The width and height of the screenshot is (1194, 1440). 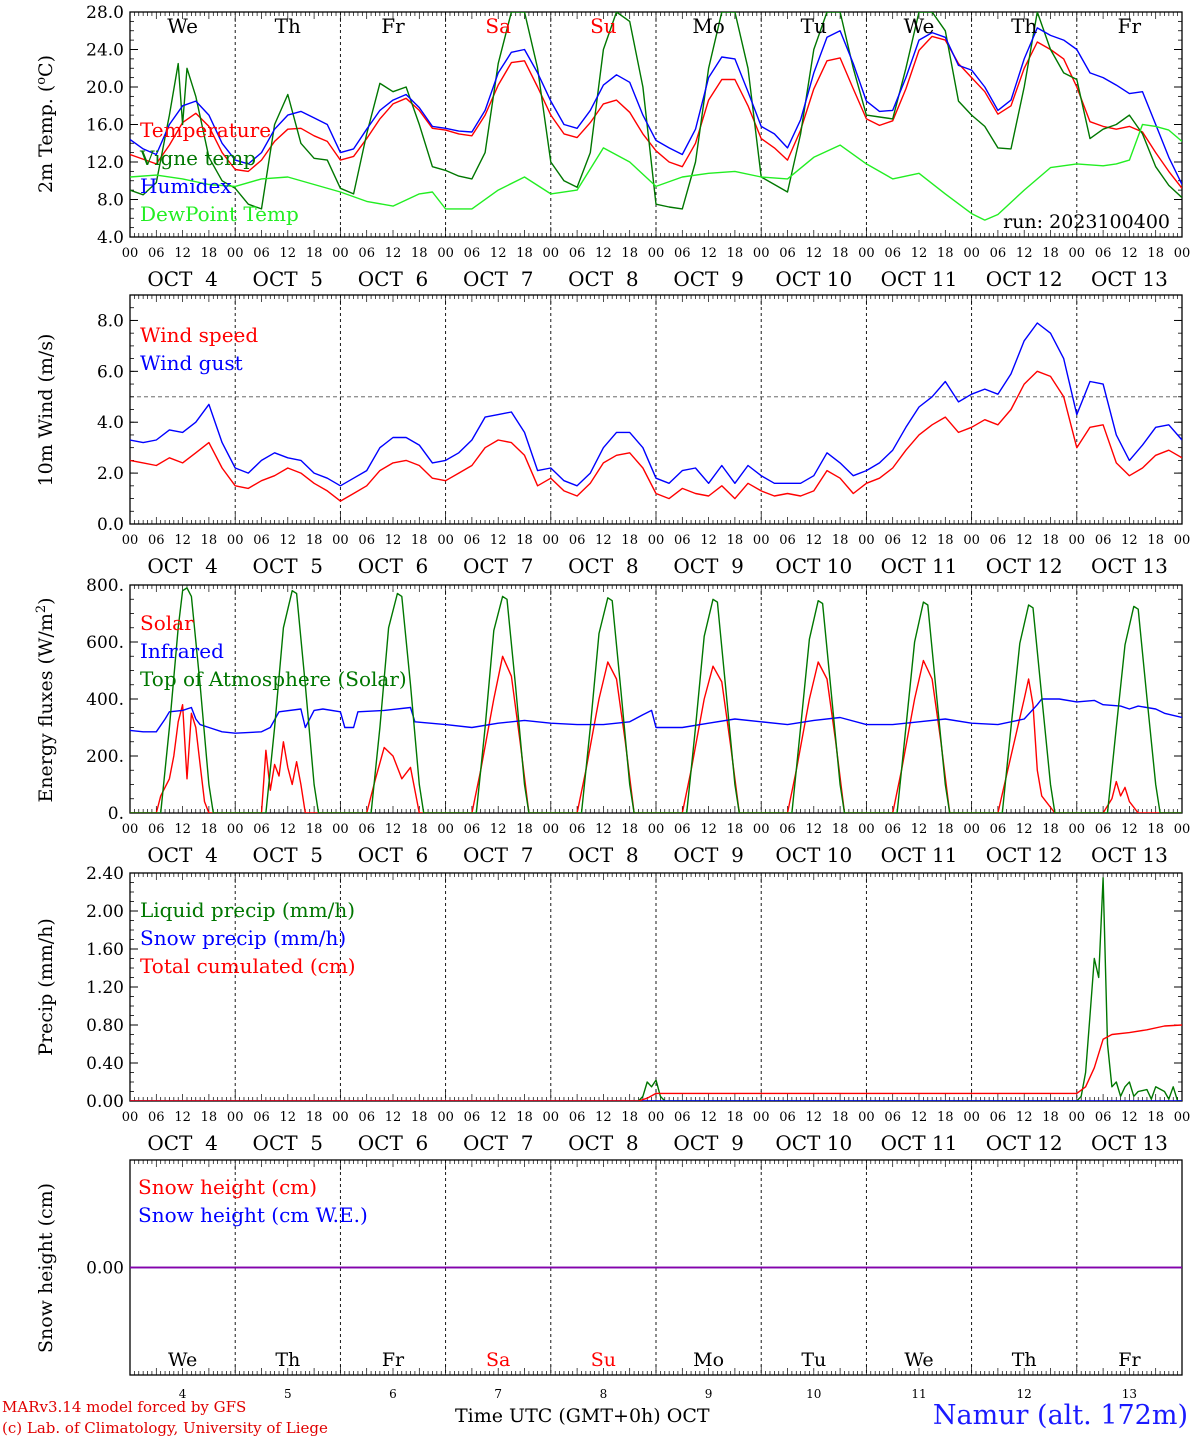 I want to click on day-number: 12, so click(x=1024, y=1394).